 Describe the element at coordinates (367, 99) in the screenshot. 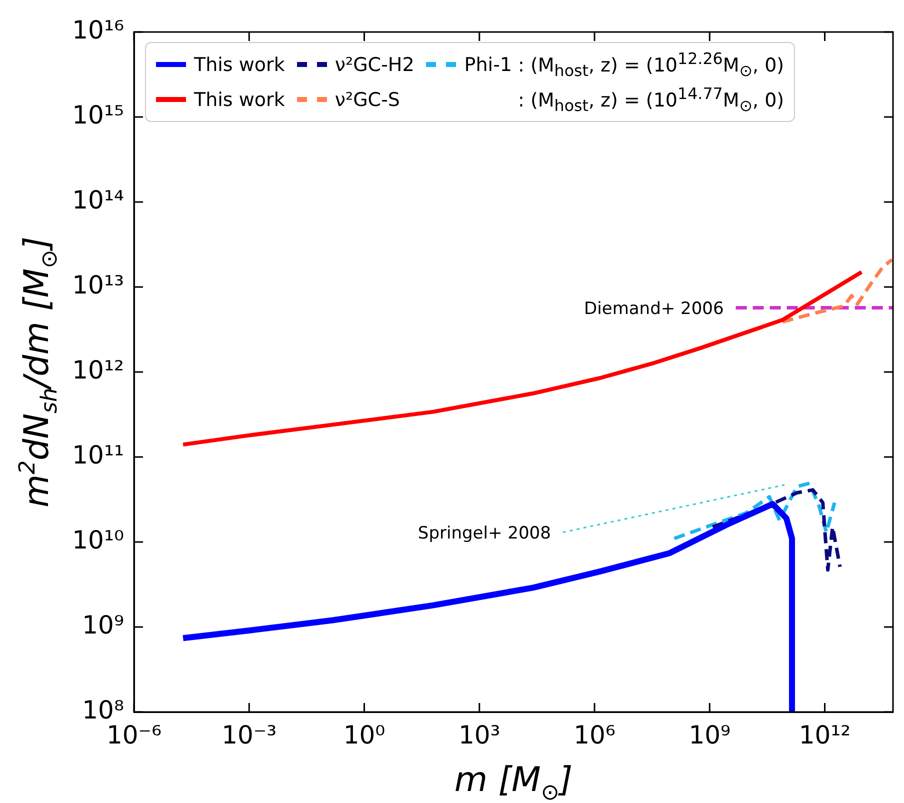

I see `legend-label: ν²GC-S` at that location.